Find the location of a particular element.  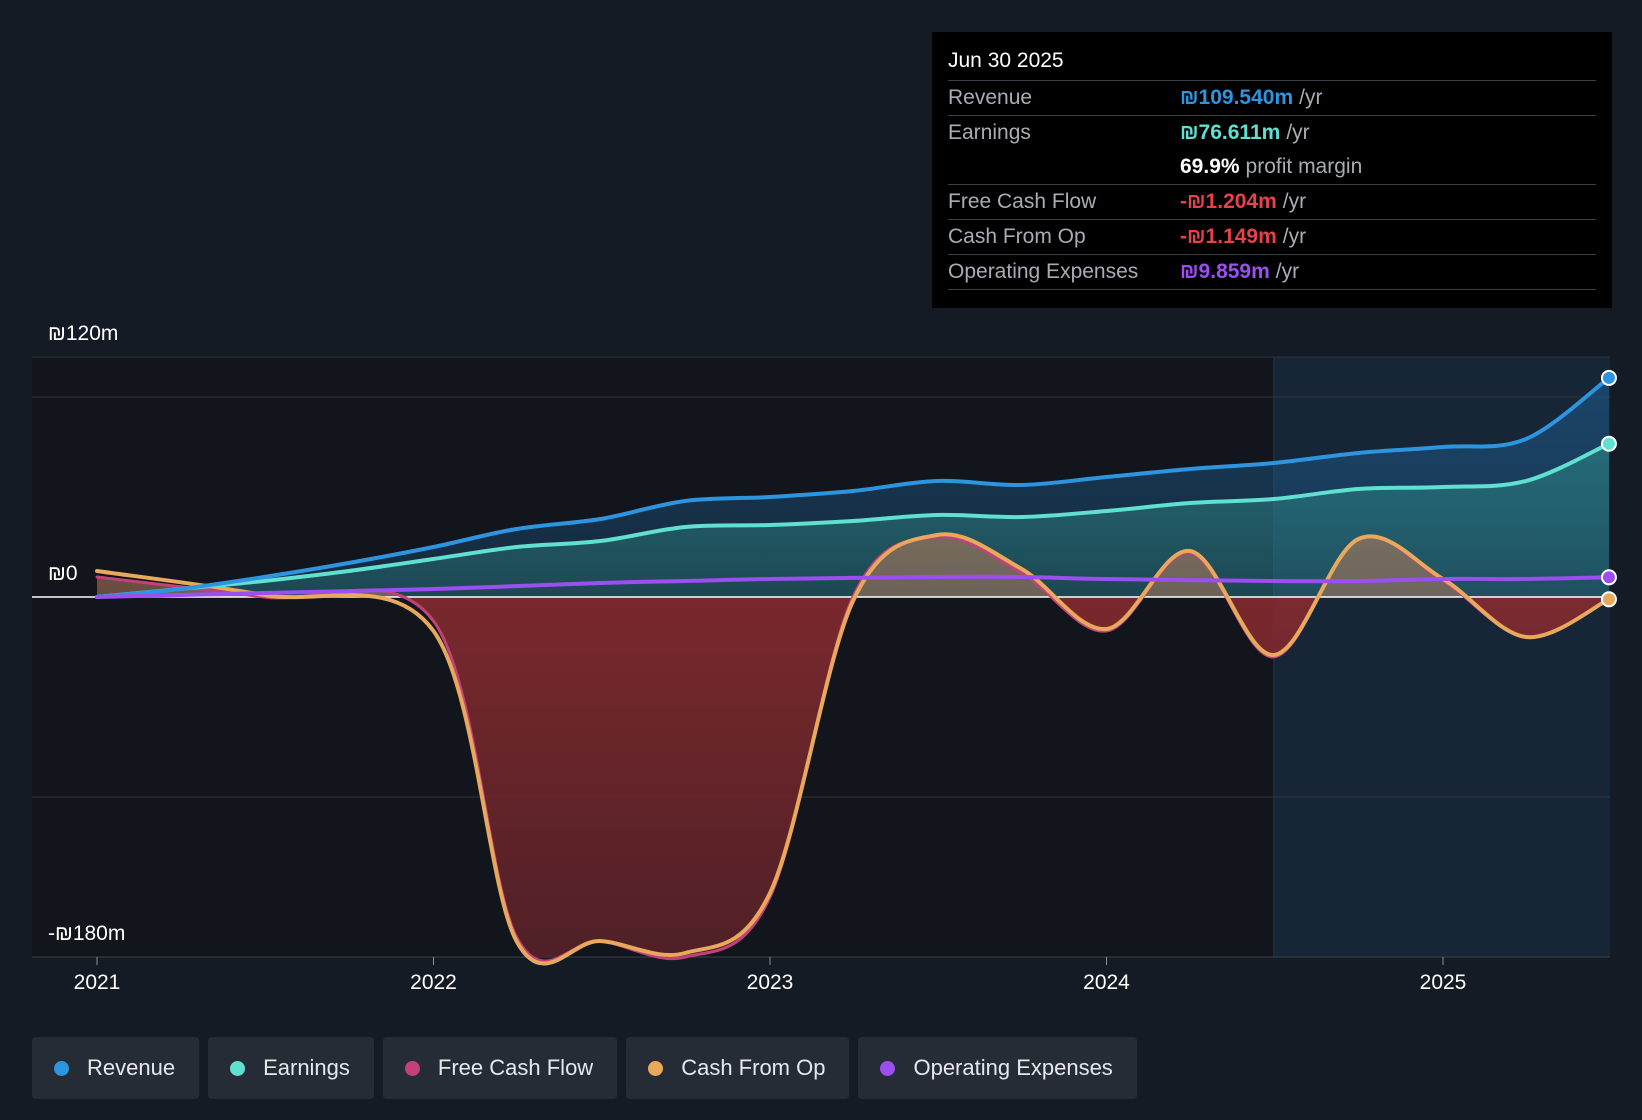

legend-item-free-cash-flow: Free Cash Flow is located at coordinates (500, 1068).